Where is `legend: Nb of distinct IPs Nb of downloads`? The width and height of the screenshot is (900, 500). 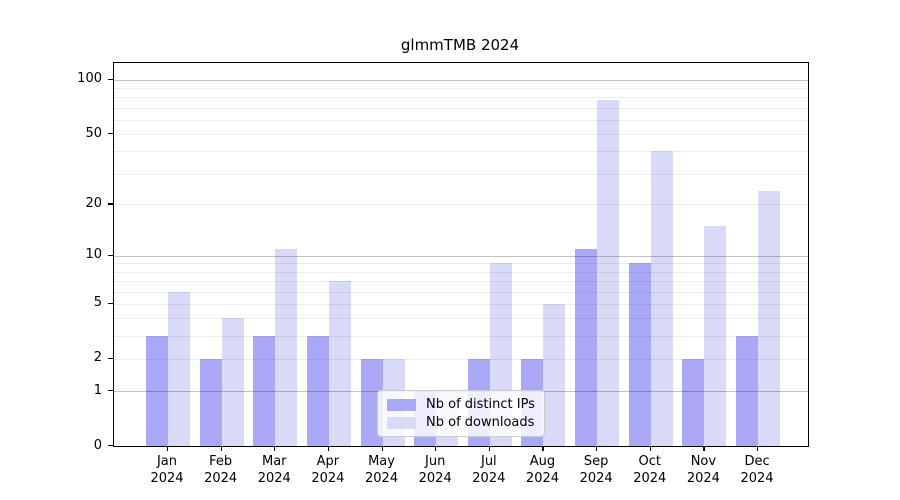
legend: Nb of distinct IPs Nb of downloads is located at coordinates (461, 413).